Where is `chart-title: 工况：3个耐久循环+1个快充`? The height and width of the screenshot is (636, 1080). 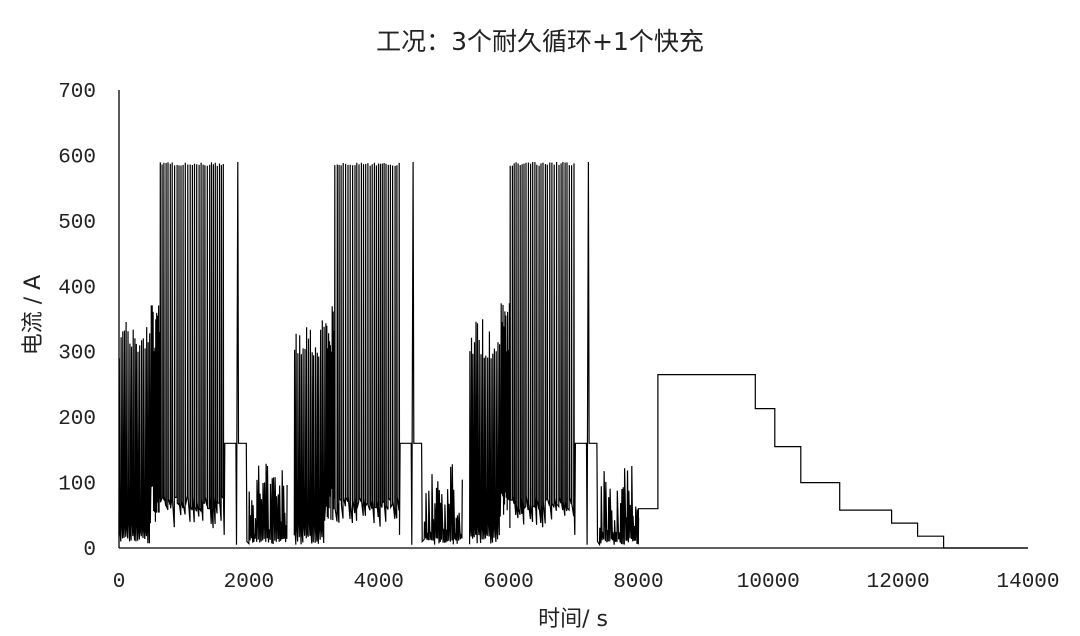
chart-title: 工况：3个耐久循环+1个快充 is located at coordinates (540, 41).